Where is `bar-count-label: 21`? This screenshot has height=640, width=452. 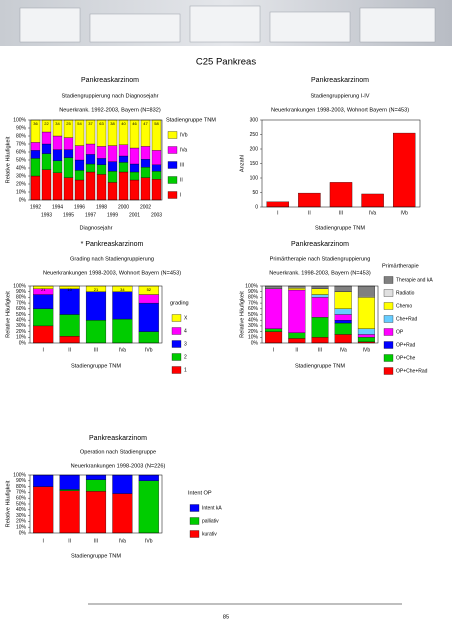 bar-count-label: 21 is located at coordinates (43, 289).